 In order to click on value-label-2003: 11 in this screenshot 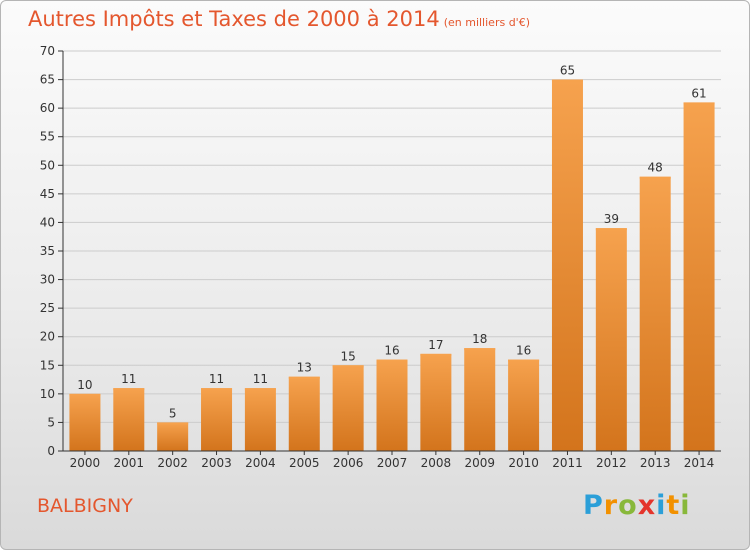, I will do `click(216, 379)`.